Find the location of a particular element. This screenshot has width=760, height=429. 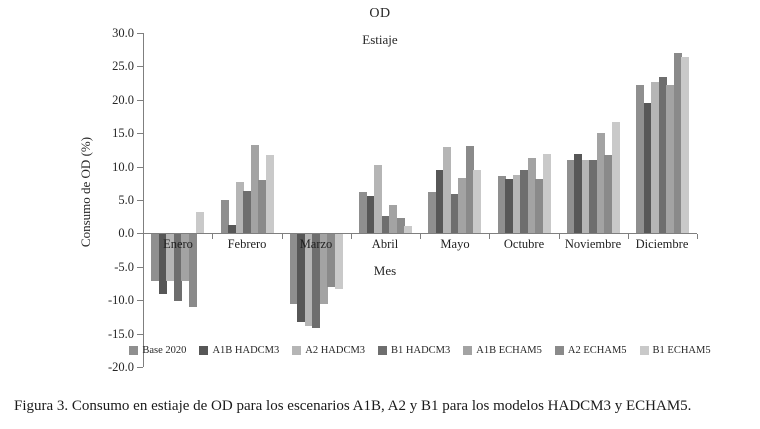

legend-label: B1 ECHAM5 is located at coordinates (681, 350).